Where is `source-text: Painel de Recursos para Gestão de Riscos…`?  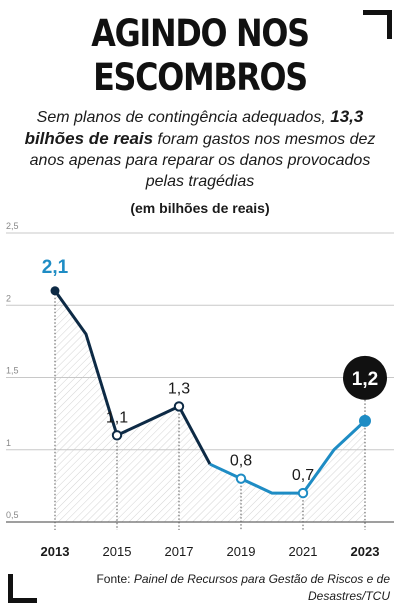
source-text: Painel de Recursos para Gestão de Riscos… is located at coordinates (261, 587).